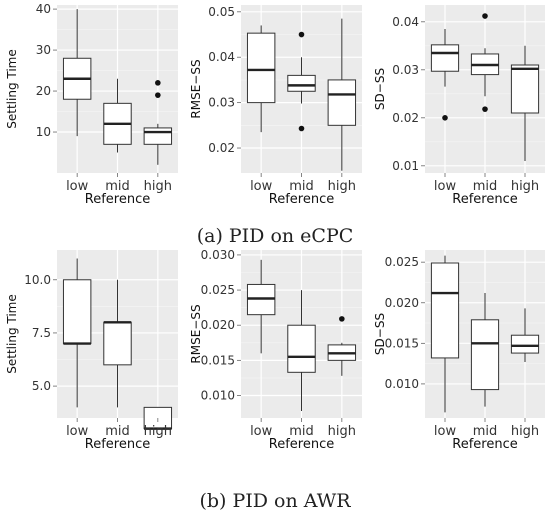  I want to click on y-tick-label: 20, so click(43, 91).